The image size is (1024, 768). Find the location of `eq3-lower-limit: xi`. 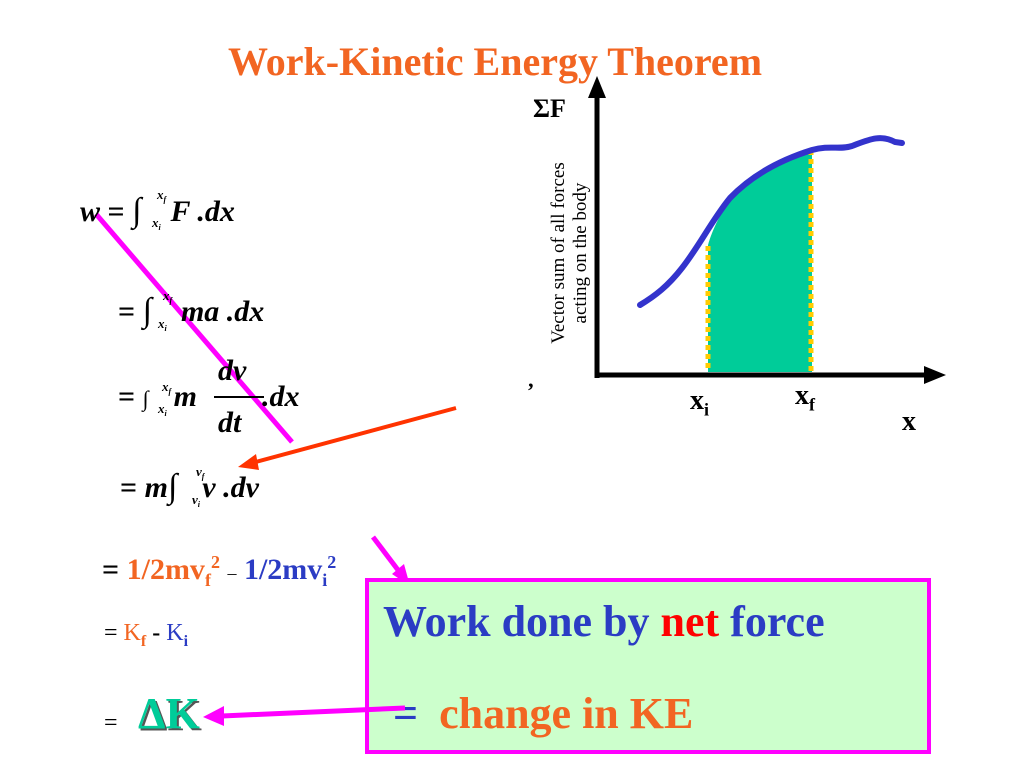

eq3-lower-limit: xi is located at coordinates (162, 409).